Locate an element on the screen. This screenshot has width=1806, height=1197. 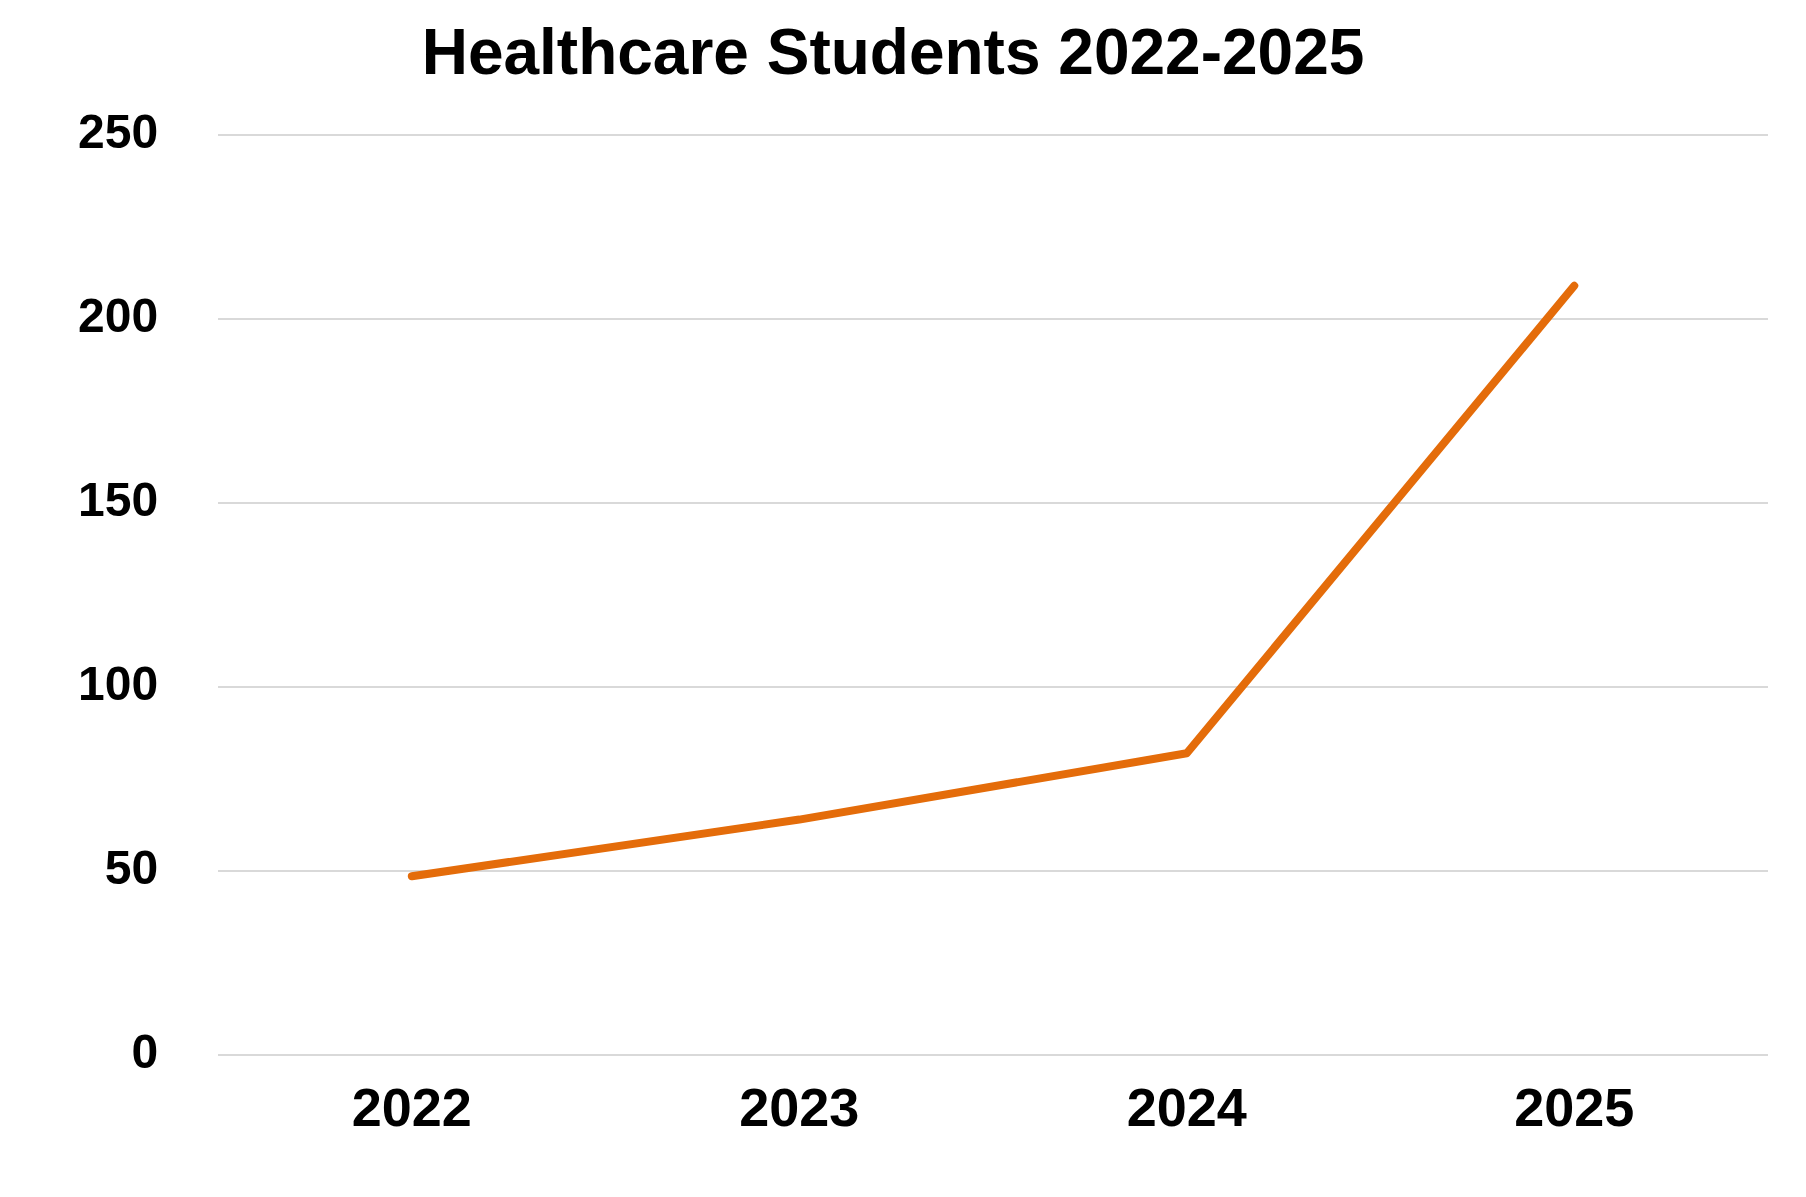
x-tick-label: 2022 is located at coordinates (411, 1107).